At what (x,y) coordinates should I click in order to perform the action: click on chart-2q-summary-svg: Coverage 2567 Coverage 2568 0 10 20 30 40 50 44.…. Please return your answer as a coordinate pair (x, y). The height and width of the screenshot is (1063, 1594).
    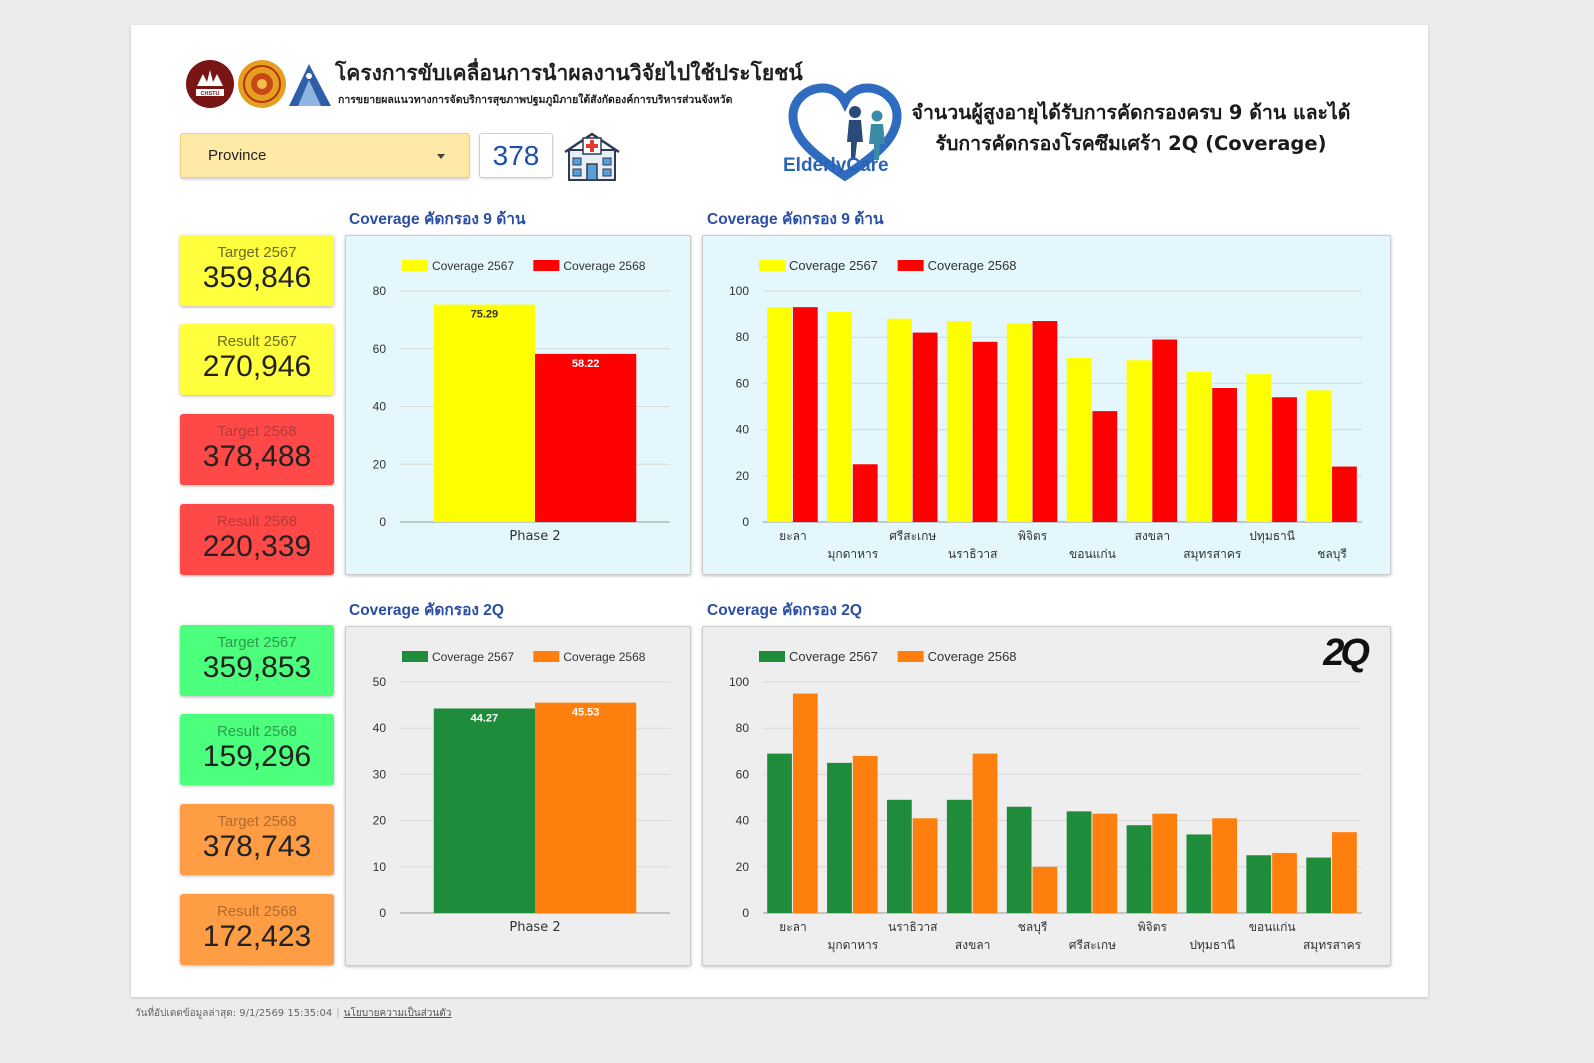
    Looking at the image, I should click on (521, 792).